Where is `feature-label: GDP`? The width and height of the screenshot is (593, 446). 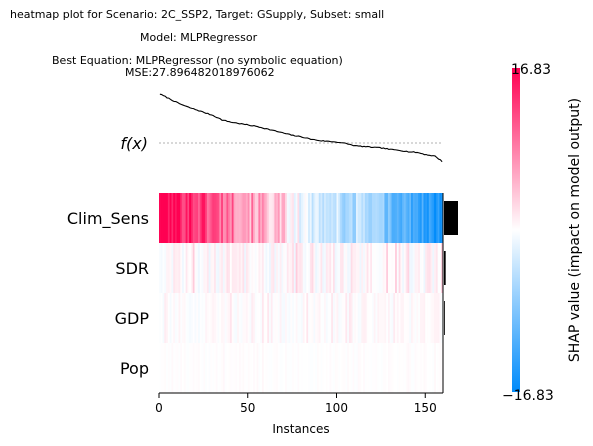 feature-label: GDP is located at coordinates (132, 318).